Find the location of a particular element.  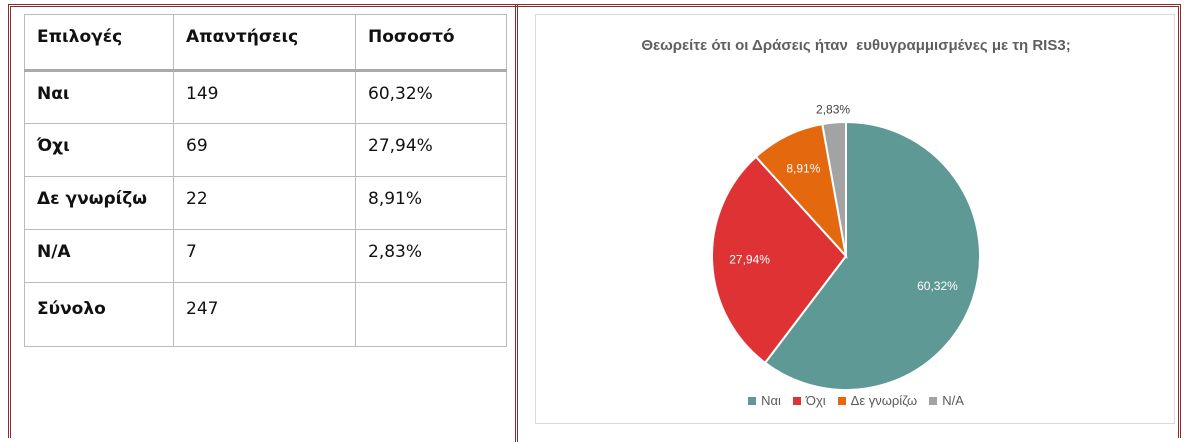

table-cell: 247 is located at coordinates (264, 314).